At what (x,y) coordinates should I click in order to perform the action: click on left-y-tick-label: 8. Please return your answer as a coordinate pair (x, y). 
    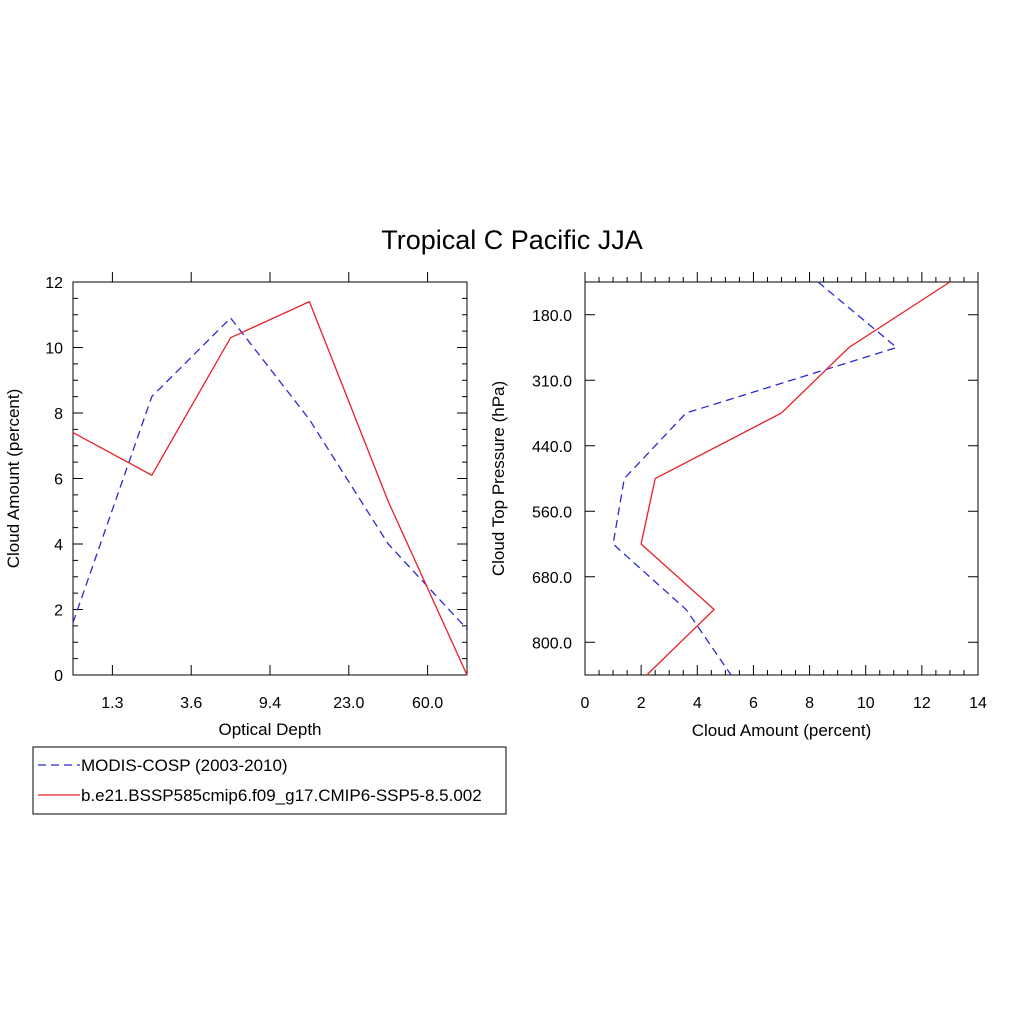
    Looking at the image, I should click on (58, 414).